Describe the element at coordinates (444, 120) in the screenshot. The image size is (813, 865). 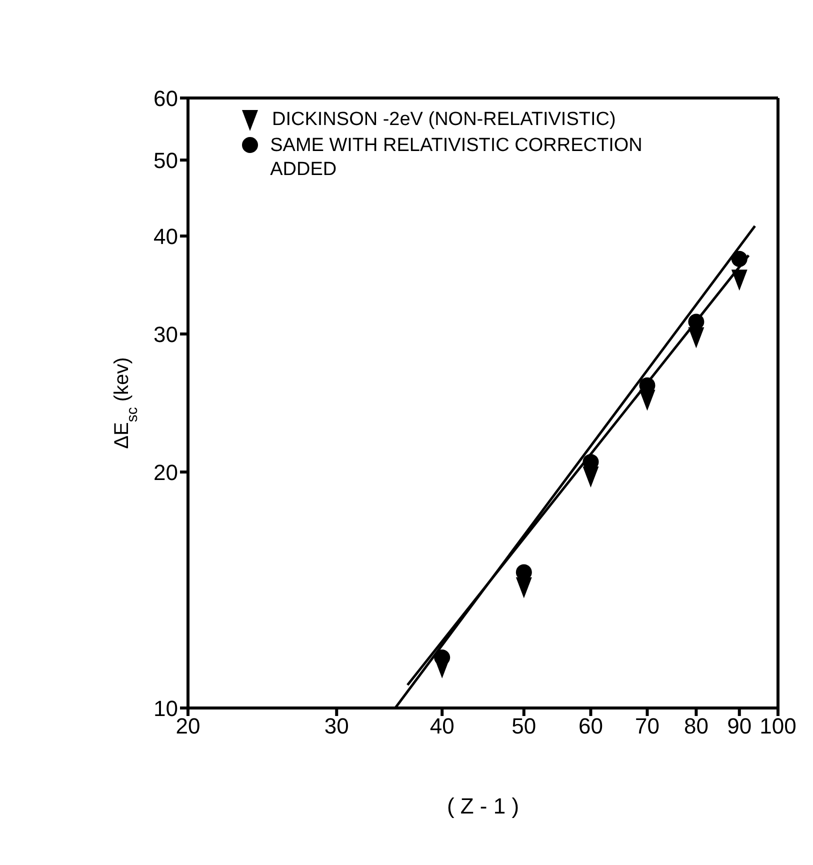
I see `legend-label: DICKINSON -2eV (NON-RELATIVISTIC)` at that location.